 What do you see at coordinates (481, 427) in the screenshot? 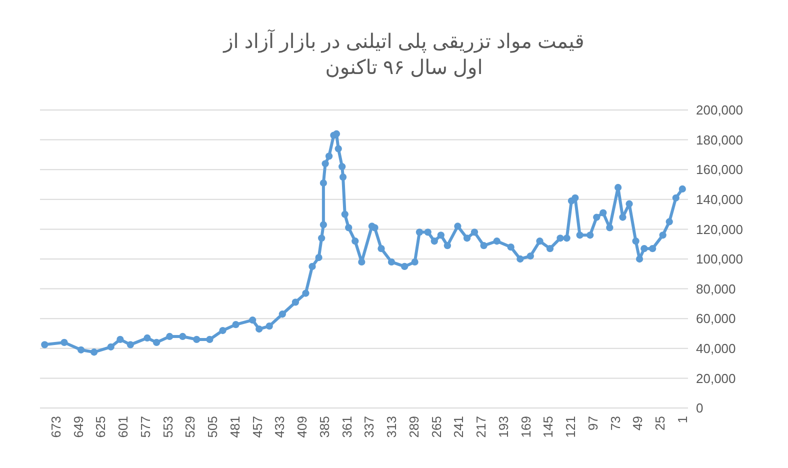
I see `x-tick-label: 217` at bounding box center [481, 427].